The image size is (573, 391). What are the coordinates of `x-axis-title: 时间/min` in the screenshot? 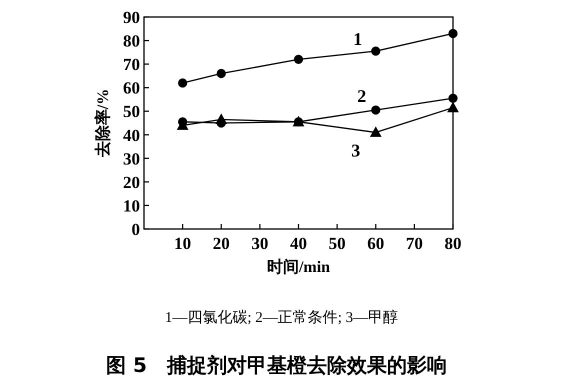 It's located at (298, 267).